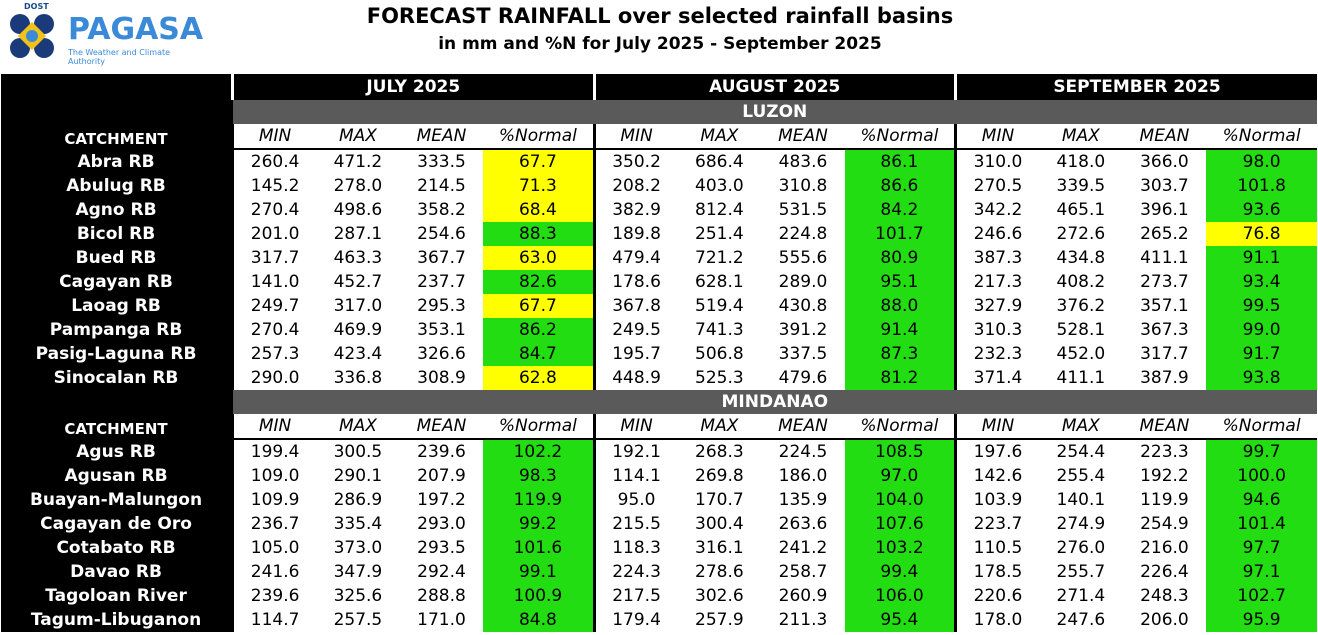 This screenshot has height=635, width=1318. I want to click on region-label: LUZON, so click(774, 112).